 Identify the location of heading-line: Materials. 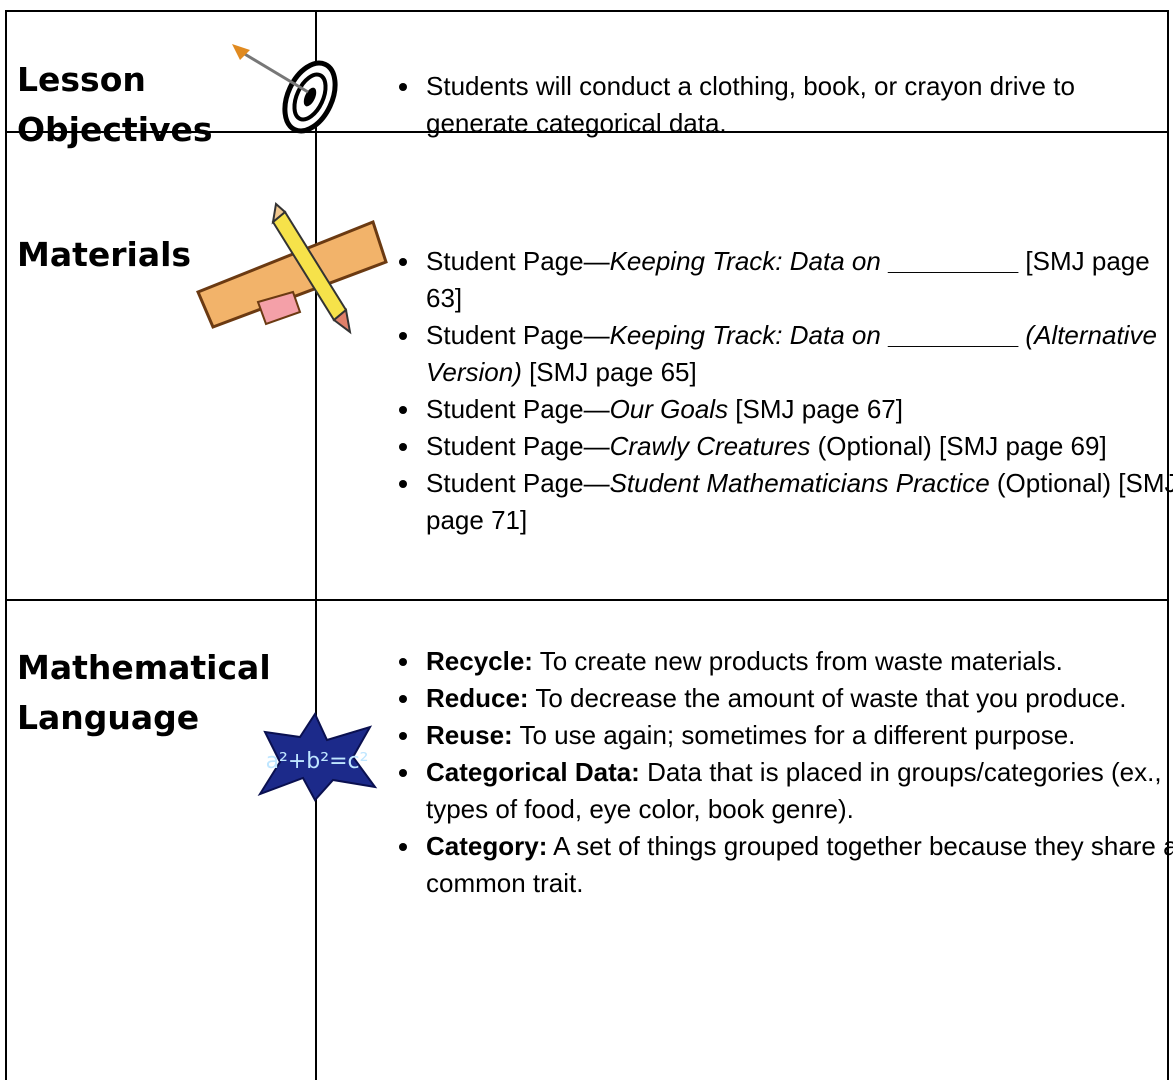
(104, 254).